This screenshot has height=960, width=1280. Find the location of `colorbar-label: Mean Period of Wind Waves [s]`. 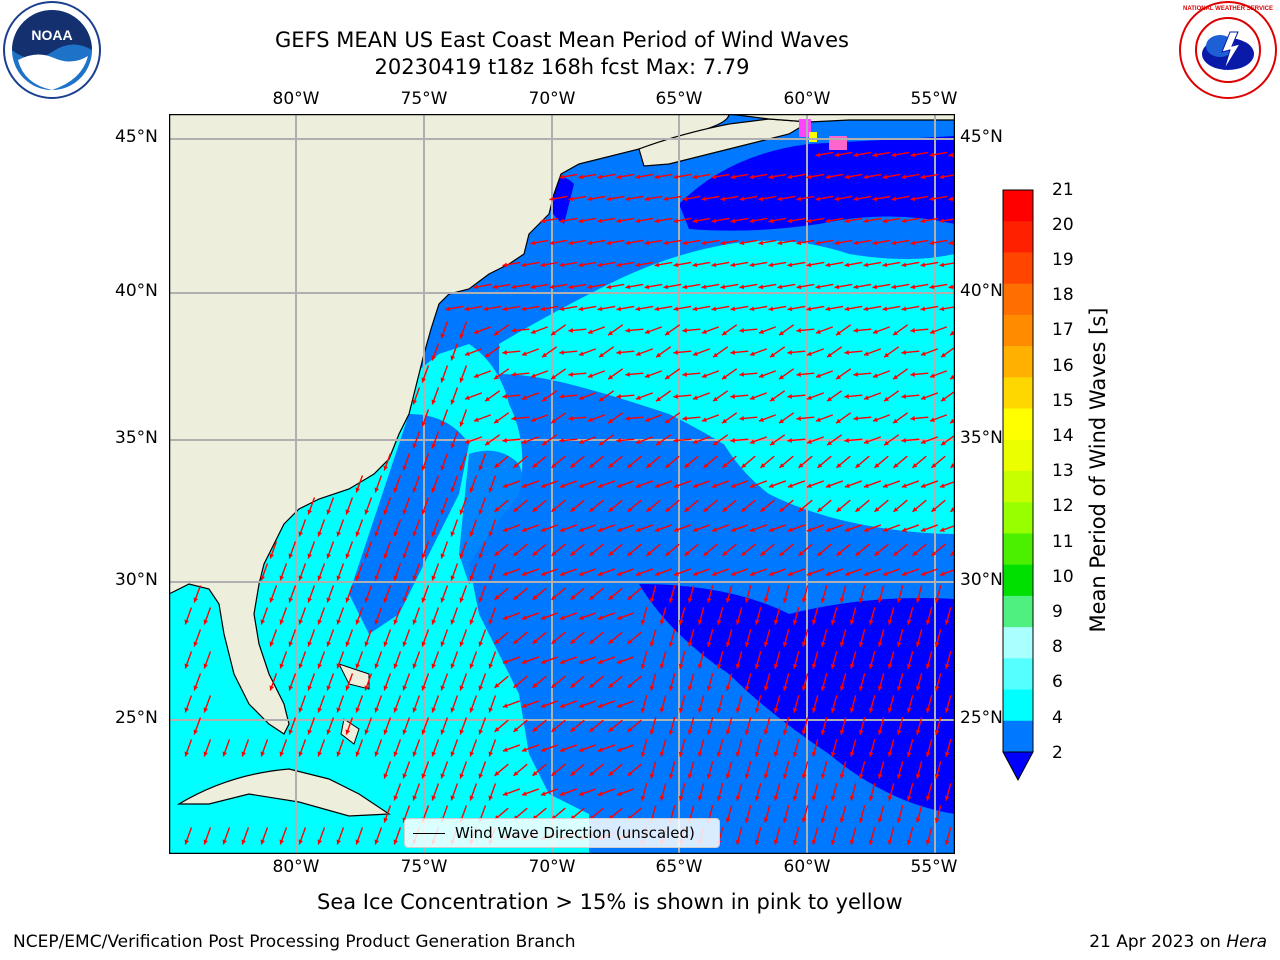

colorbar-label: Mean Period of Wind Waves [s] is located at coordinates (1098, 470).